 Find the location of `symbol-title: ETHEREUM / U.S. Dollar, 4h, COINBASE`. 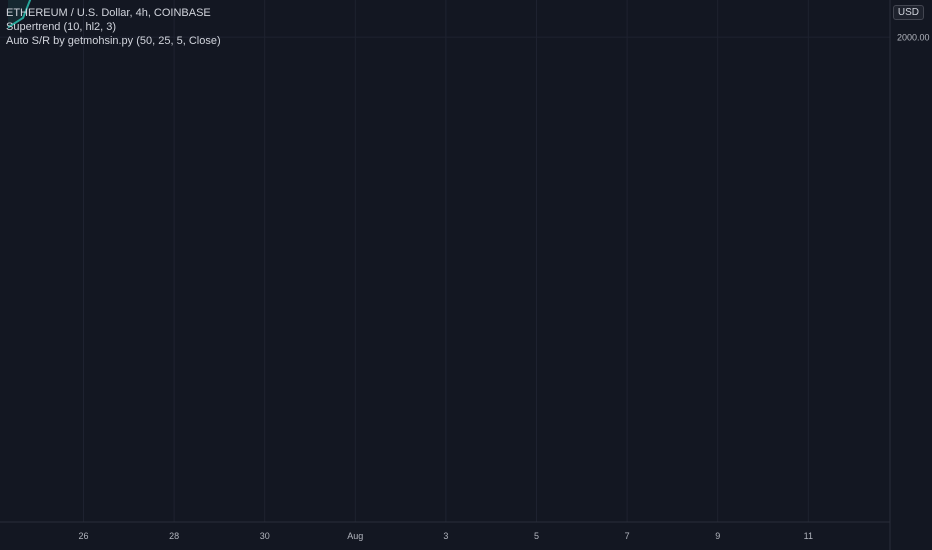

symbol-title: ETHEREUM / U.S. Dollar, 4h, COINBASE is located at coordinates (108, 13).